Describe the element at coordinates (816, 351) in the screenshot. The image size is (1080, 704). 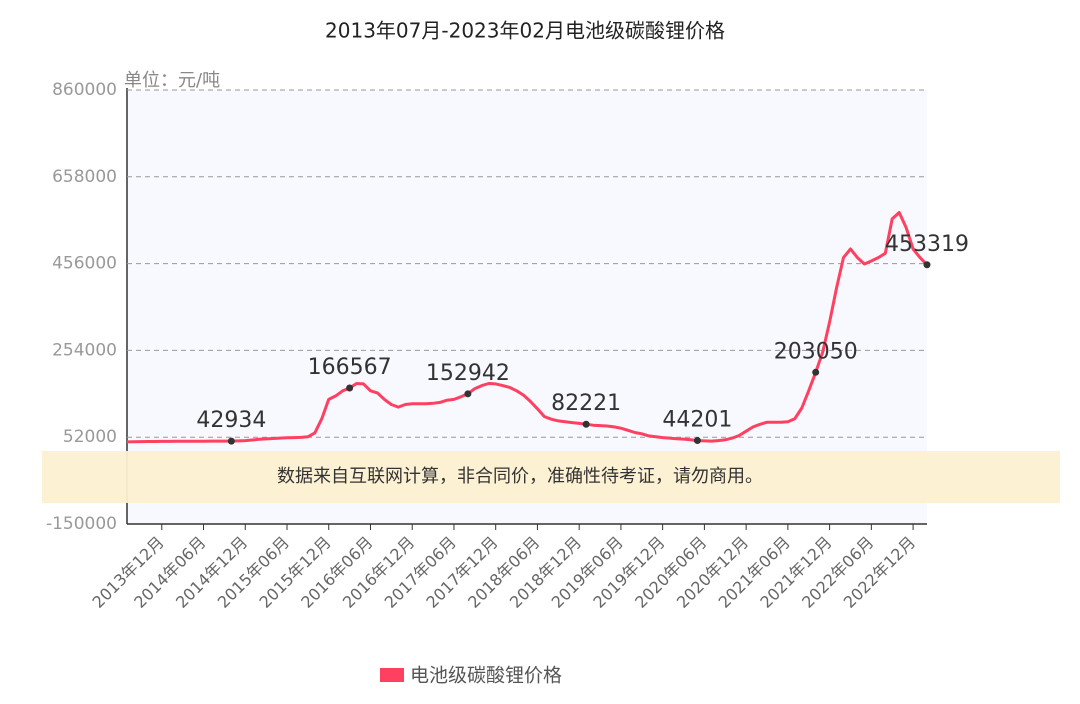
I see `data-label: 203050` at that location.